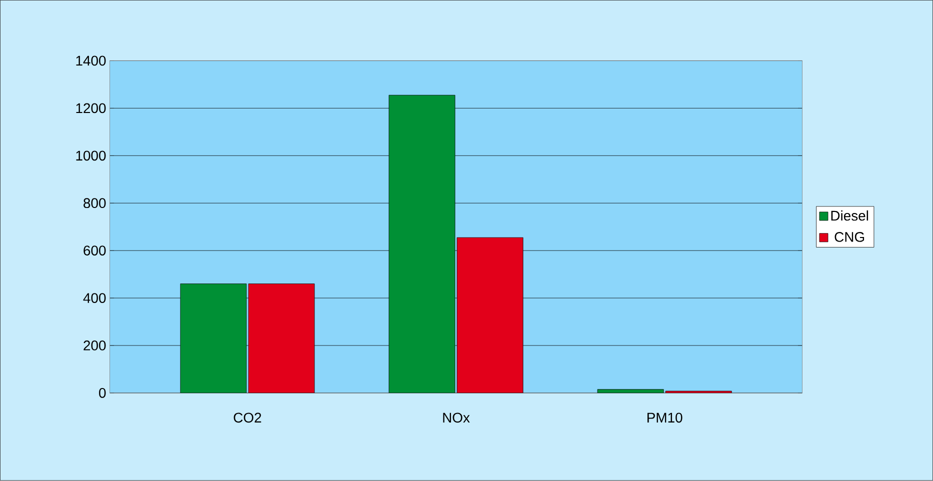  What do you see at coordinates (102, 393) in the screenshot?
I see `y-tick-label: 0` at bounding box center [102, 393].